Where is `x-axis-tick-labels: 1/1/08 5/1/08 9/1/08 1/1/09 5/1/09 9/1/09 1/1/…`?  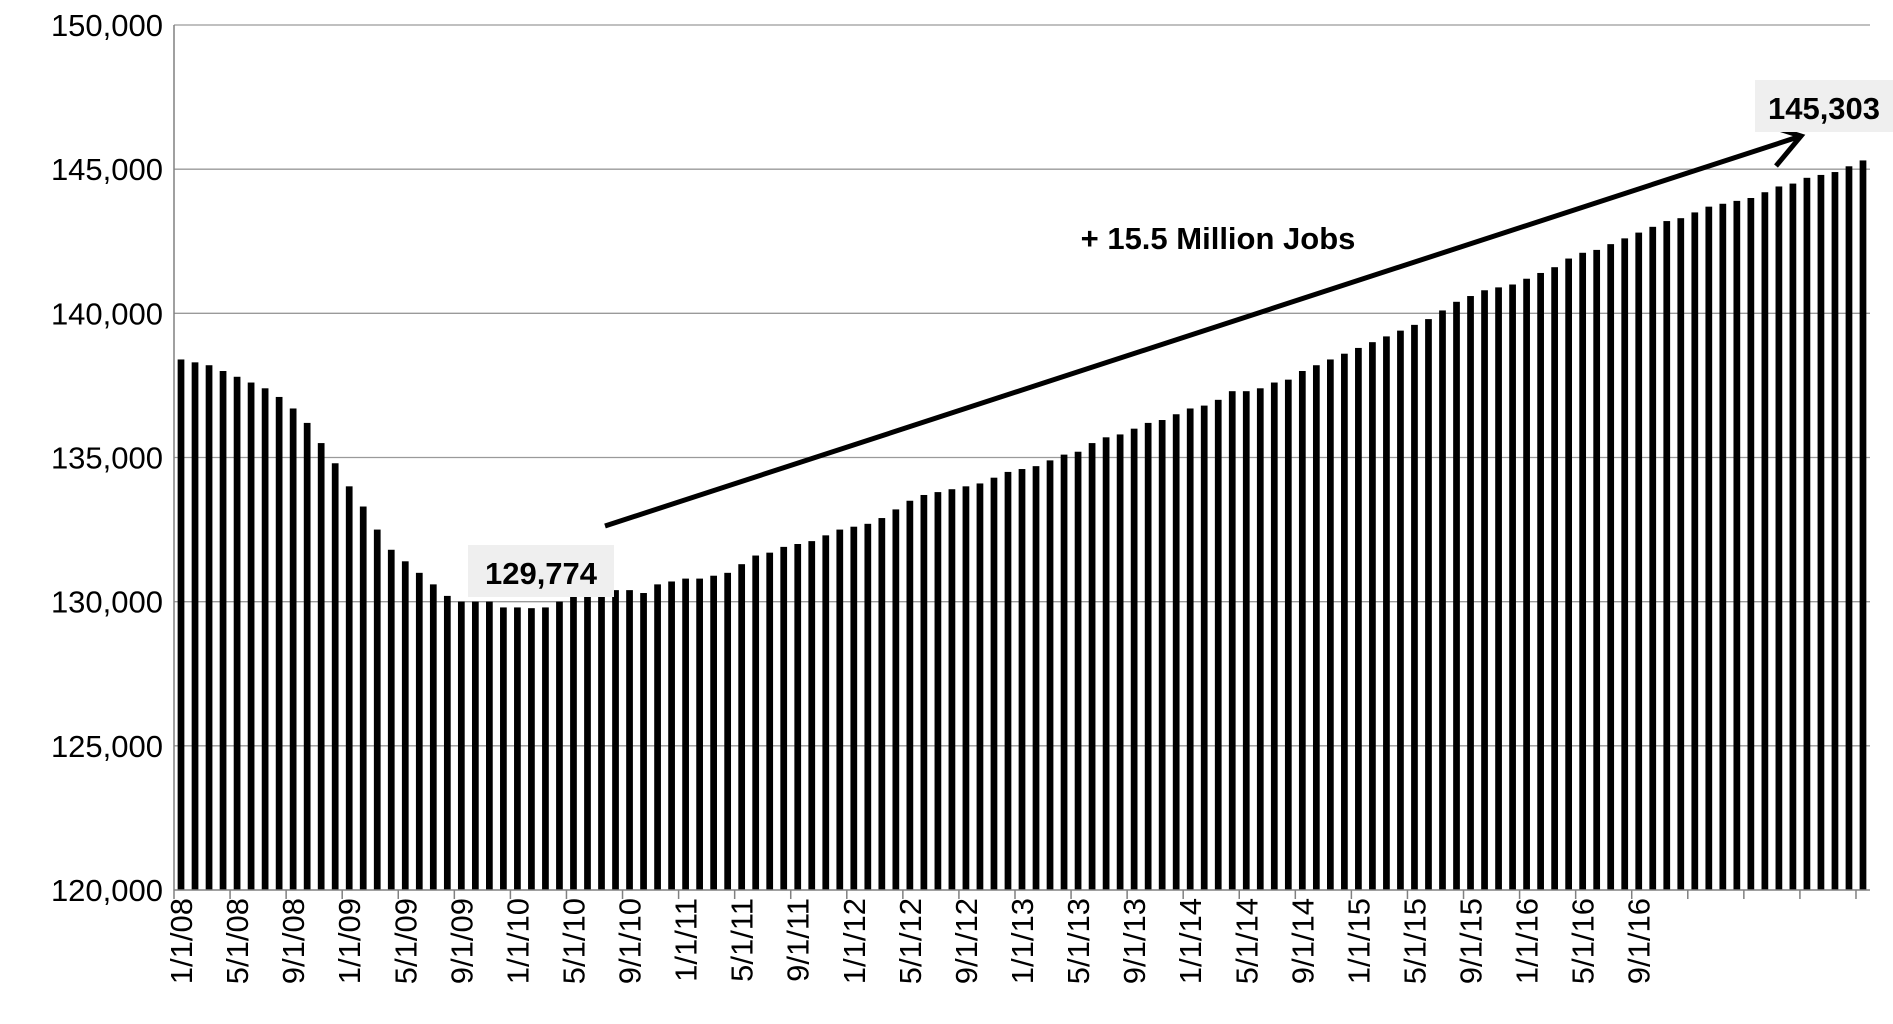
x-axis-tick-labels: 1/1/08 5/1/08 9/1/08 1/1/09 5/1/09 9/1/09 1/1/… is located at coordinates (910, 941).